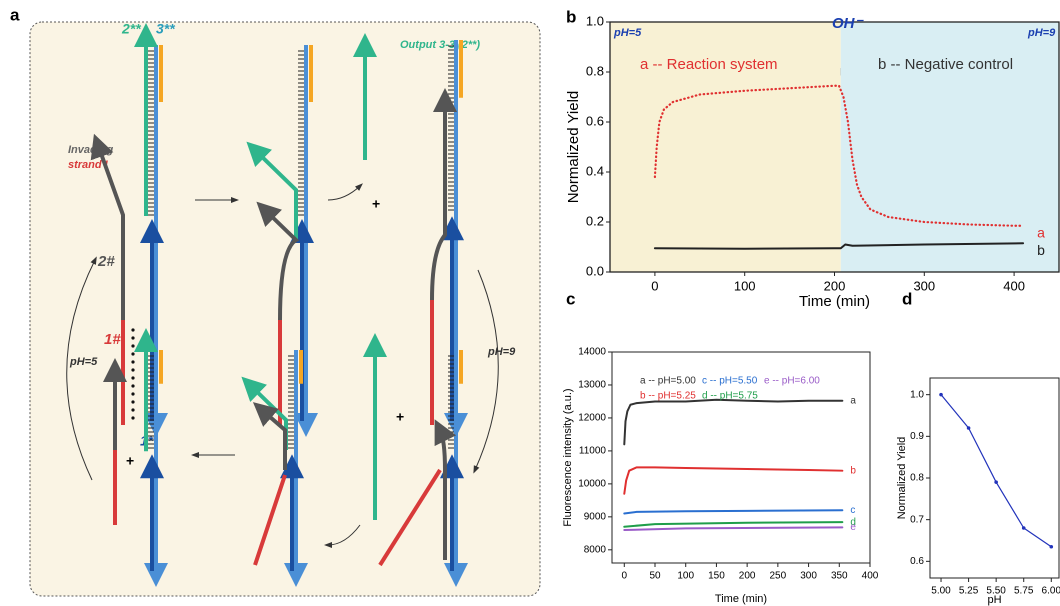  What do you see at coordinates (592, 418) in the screenshot?
I see `y-tick-label: 12000` at bounding box center [592, 418].